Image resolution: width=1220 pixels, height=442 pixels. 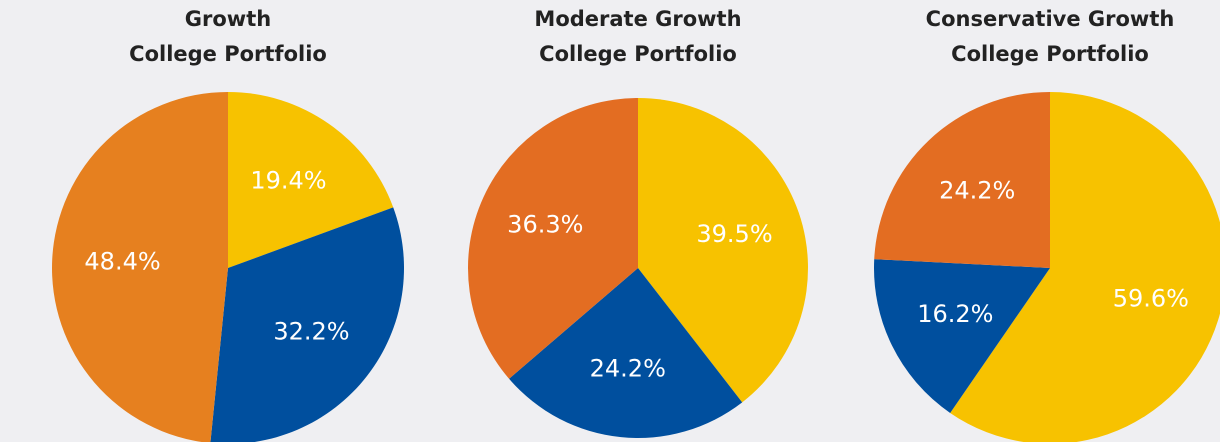 I want to click on data-label: 16.2%, so click(x=955, y=314).